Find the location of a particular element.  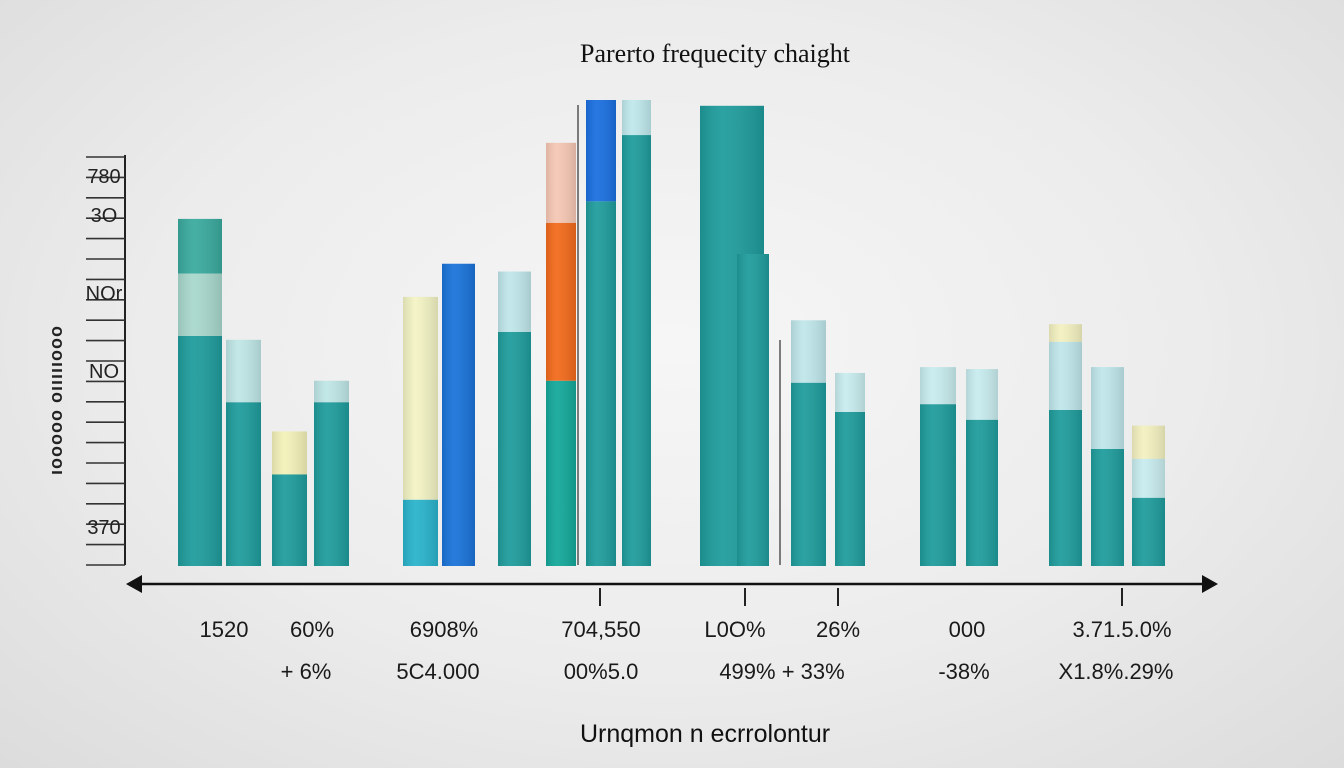

y-tick-label: NOr is located at coordinates (104, 294).